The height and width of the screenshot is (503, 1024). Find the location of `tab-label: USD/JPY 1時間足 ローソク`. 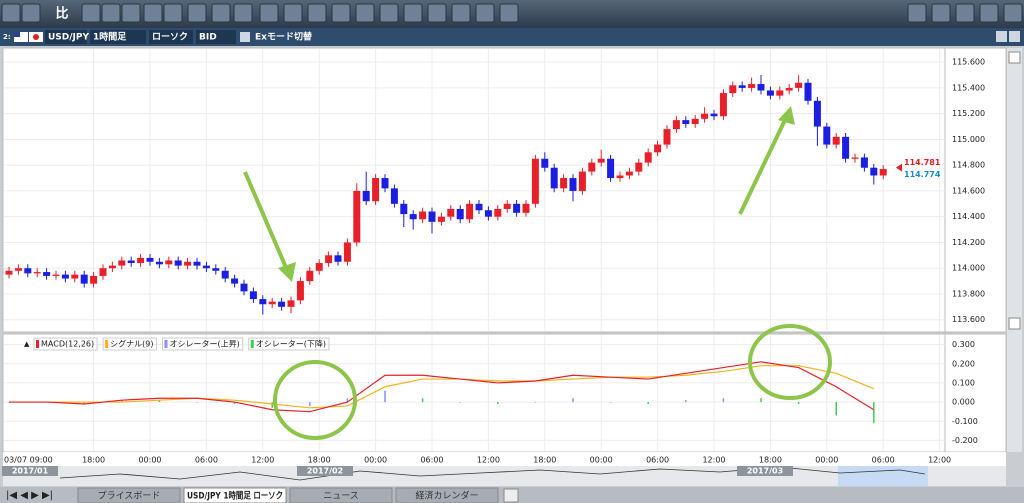

tab-label: USD/JPY 1時間足 ローソク is located at coordinates (235, 496).